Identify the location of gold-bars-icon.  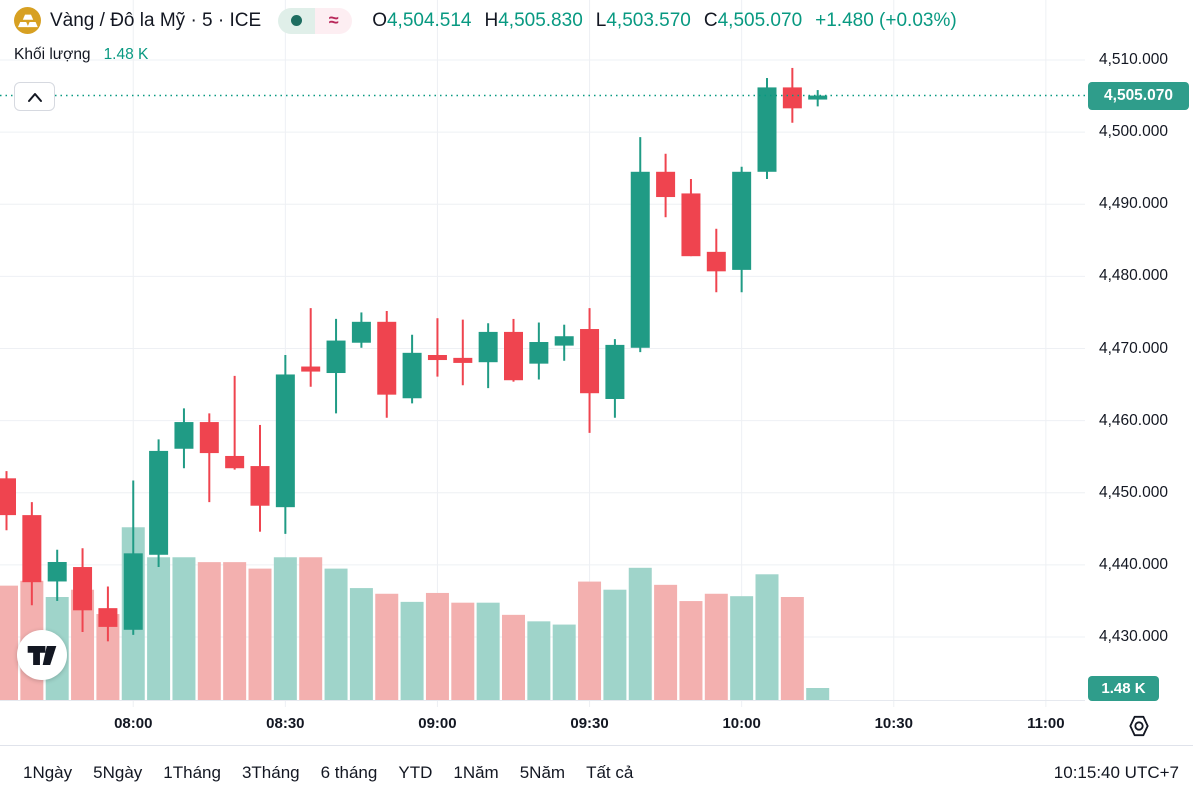
(27, 20).